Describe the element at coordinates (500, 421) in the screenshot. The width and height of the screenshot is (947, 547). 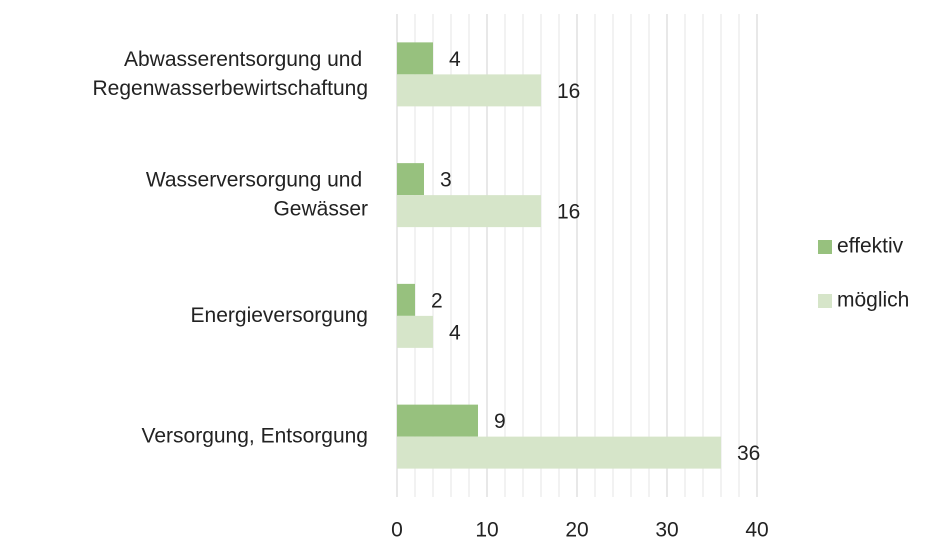
I see `value-label: 9` at that location.